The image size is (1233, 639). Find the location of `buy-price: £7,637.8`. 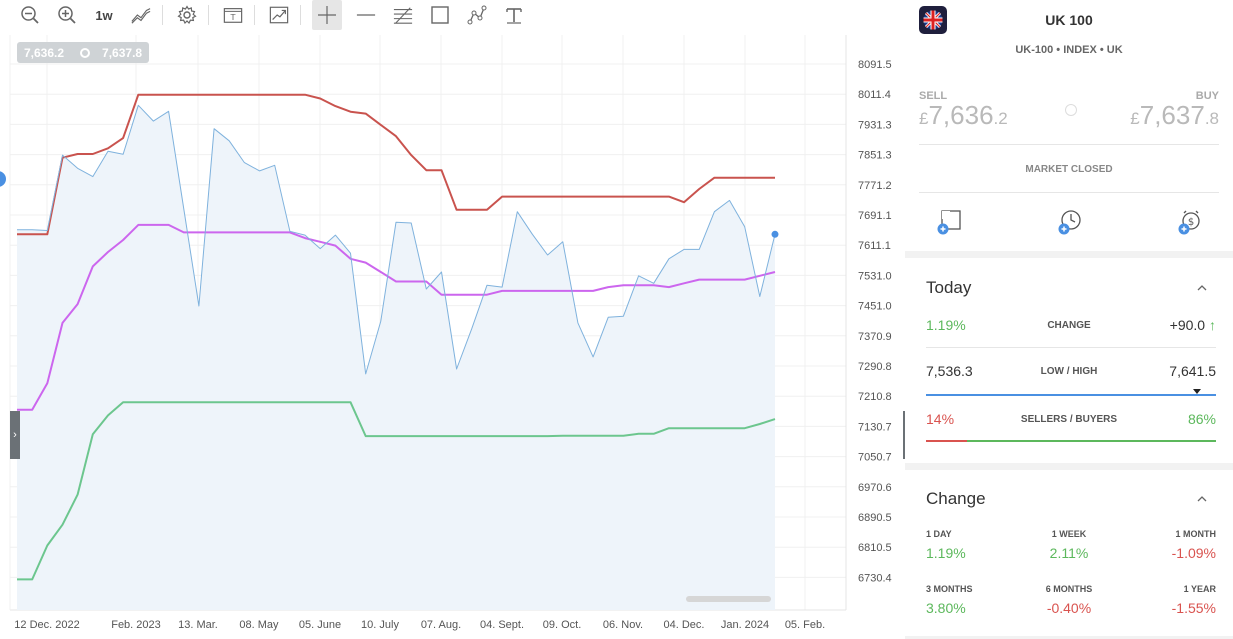

buy-price: £7,637.8 is located at coordinates (1174, 115).